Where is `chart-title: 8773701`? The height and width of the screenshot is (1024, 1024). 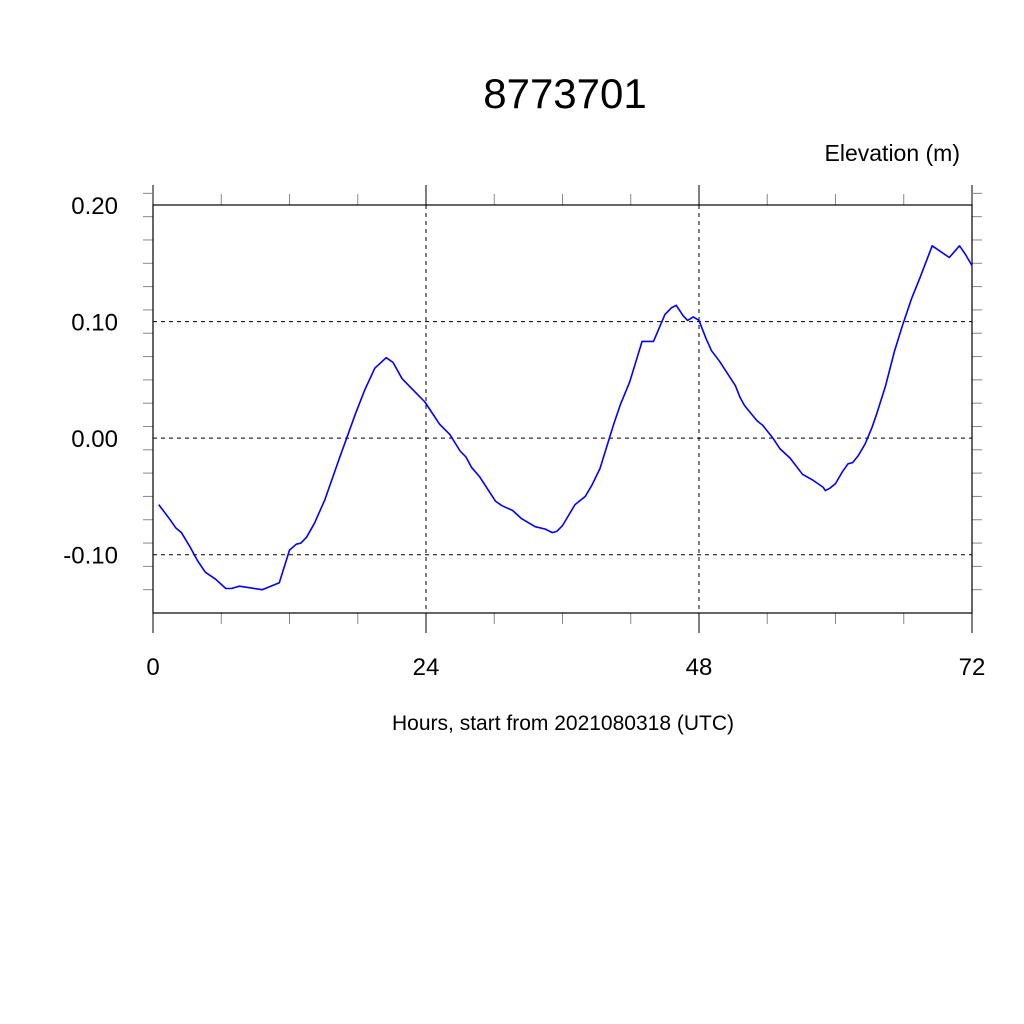
chart-title: 8773701 is located at coordinates (565, 93).